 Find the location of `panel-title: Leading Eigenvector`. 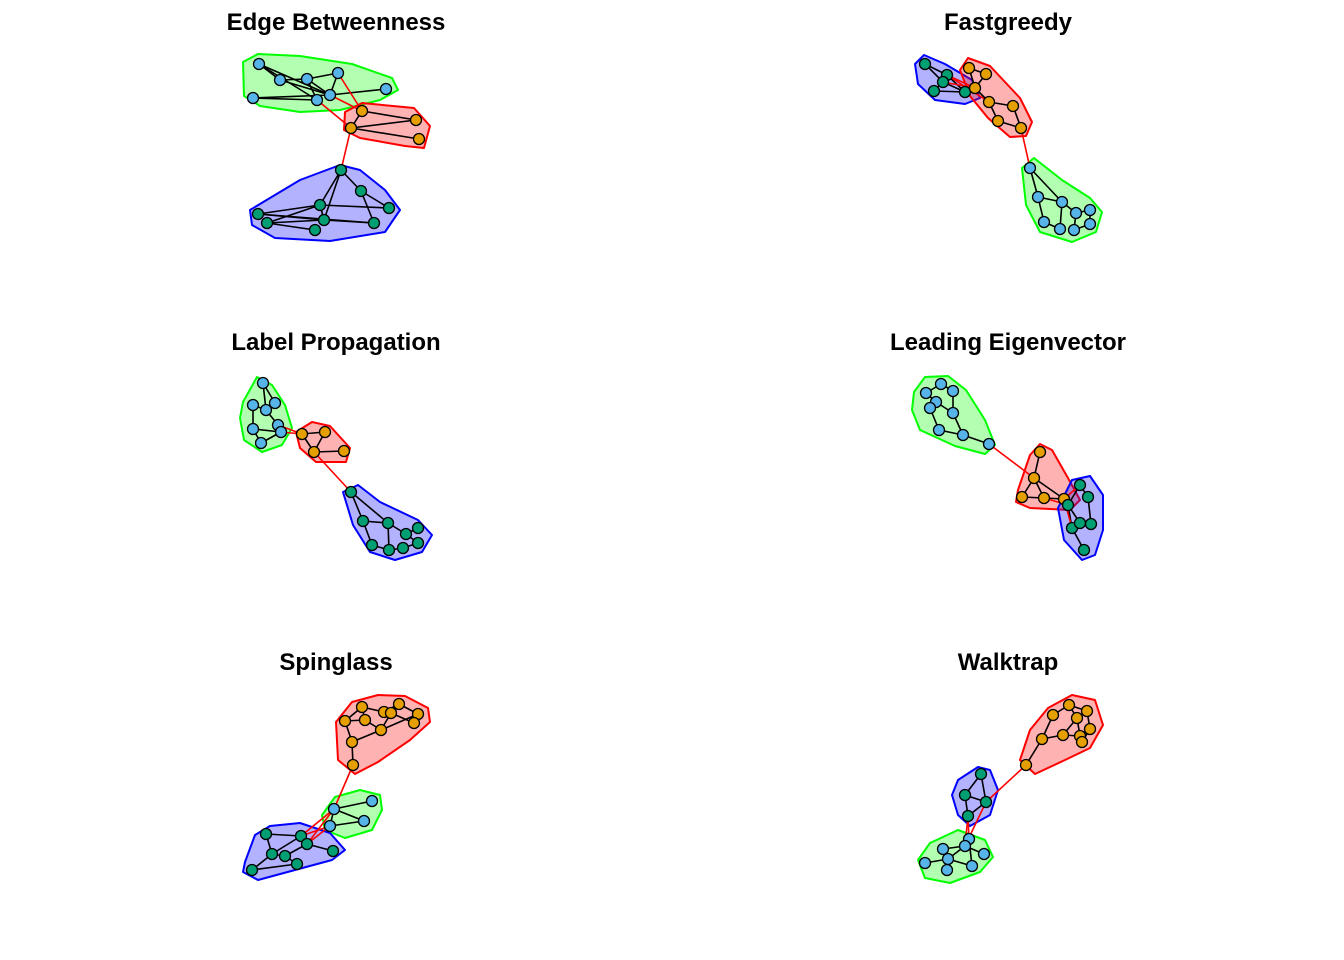

panel-title: Leading Eigenvector is located at coordinates (1008, 342).